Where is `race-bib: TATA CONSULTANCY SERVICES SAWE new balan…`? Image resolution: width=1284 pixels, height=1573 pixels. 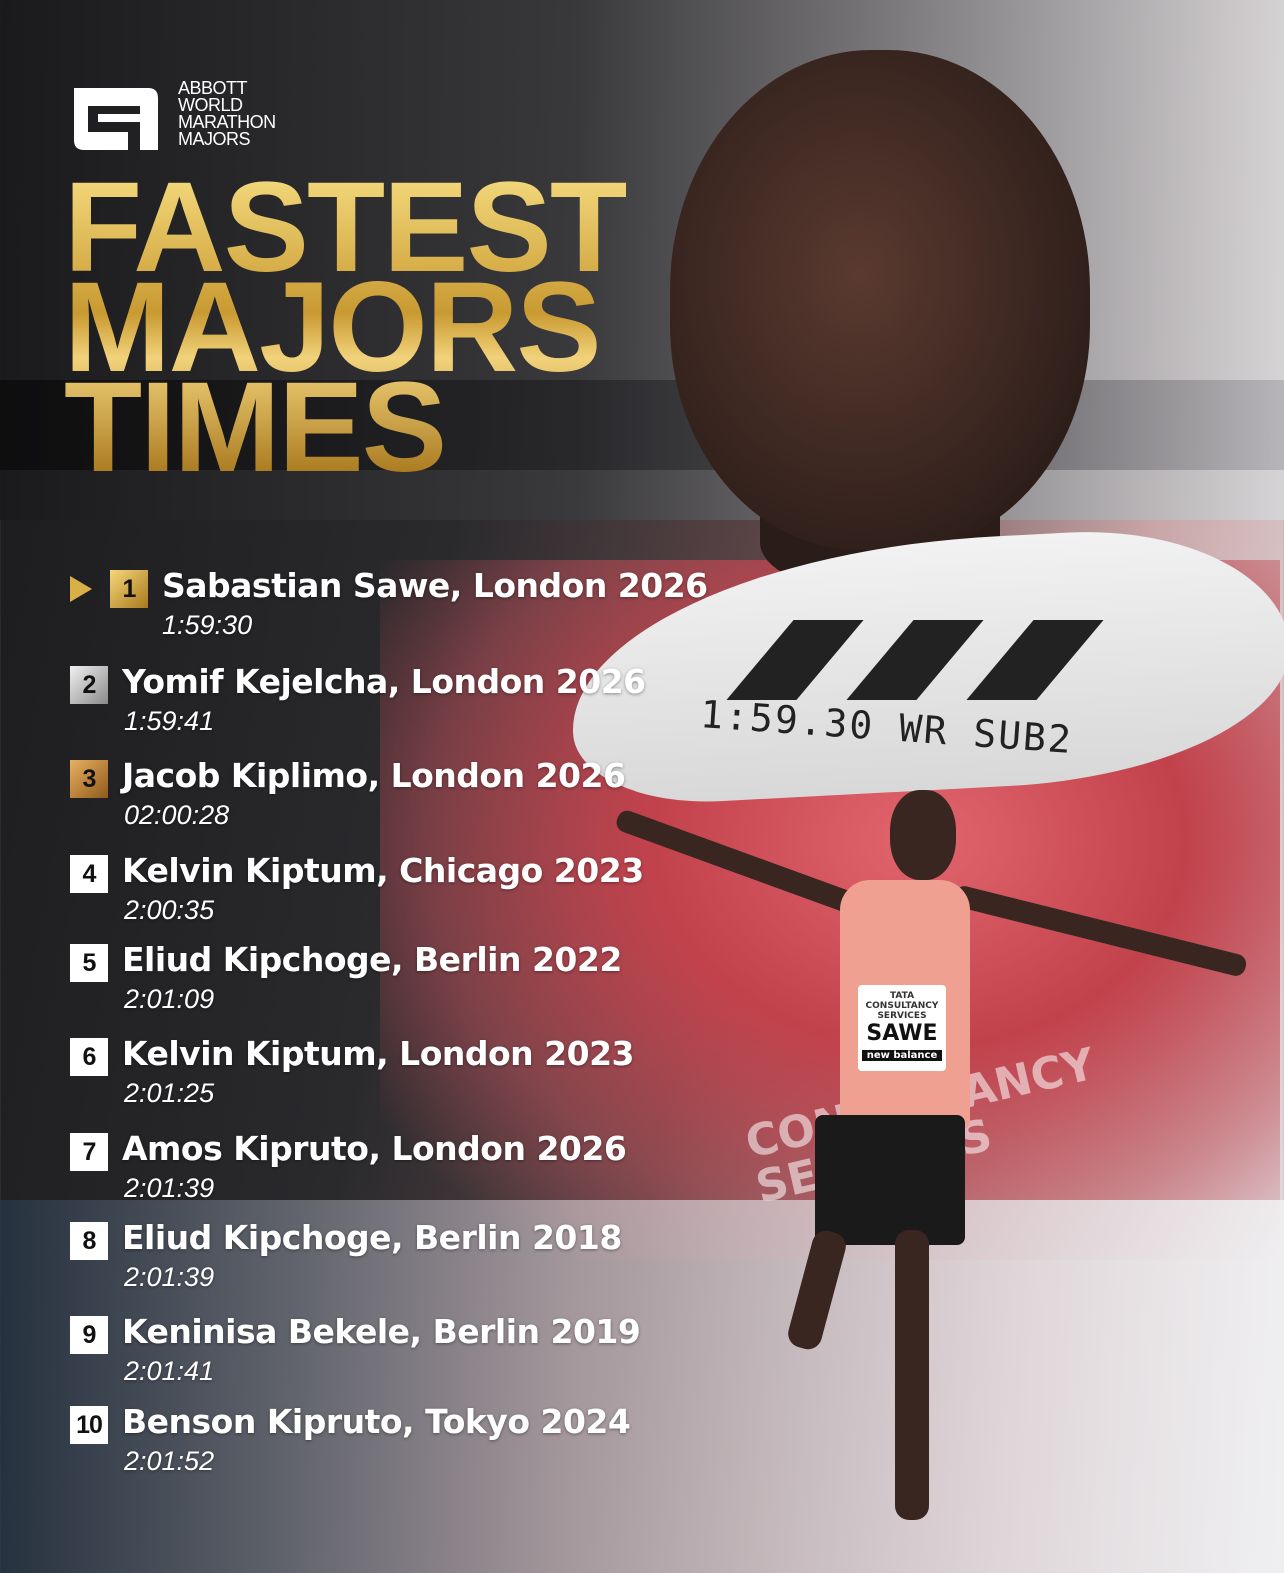 race-bib: TATA CONSULTANCY SERVICES SAWE new balan… is located at coordinates (902, 1028).